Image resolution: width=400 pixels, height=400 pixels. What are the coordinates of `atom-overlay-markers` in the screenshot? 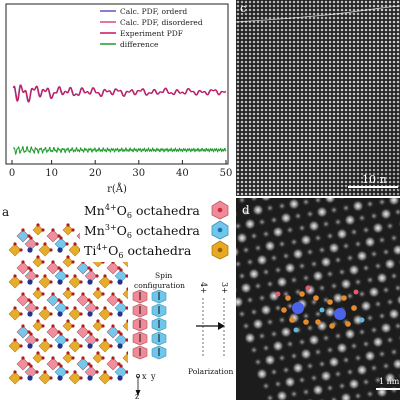 It's located at (320, 309).